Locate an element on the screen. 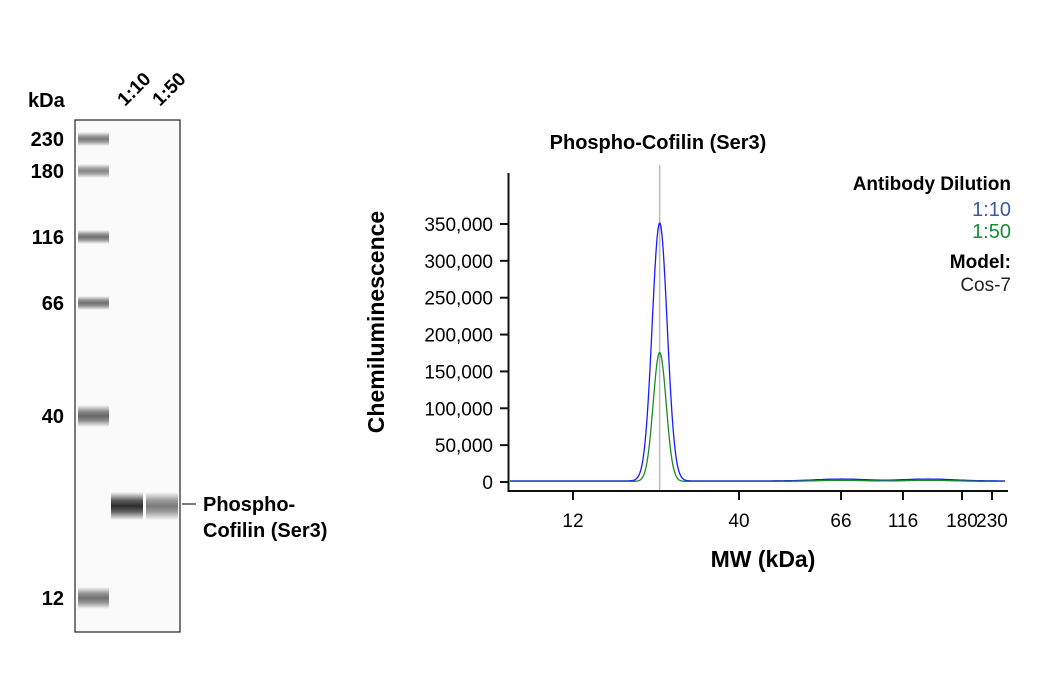 The height and width of the screenshot is (700, 1040). legend-item-1-10: 1:10 is located at coordinates (991, 210).